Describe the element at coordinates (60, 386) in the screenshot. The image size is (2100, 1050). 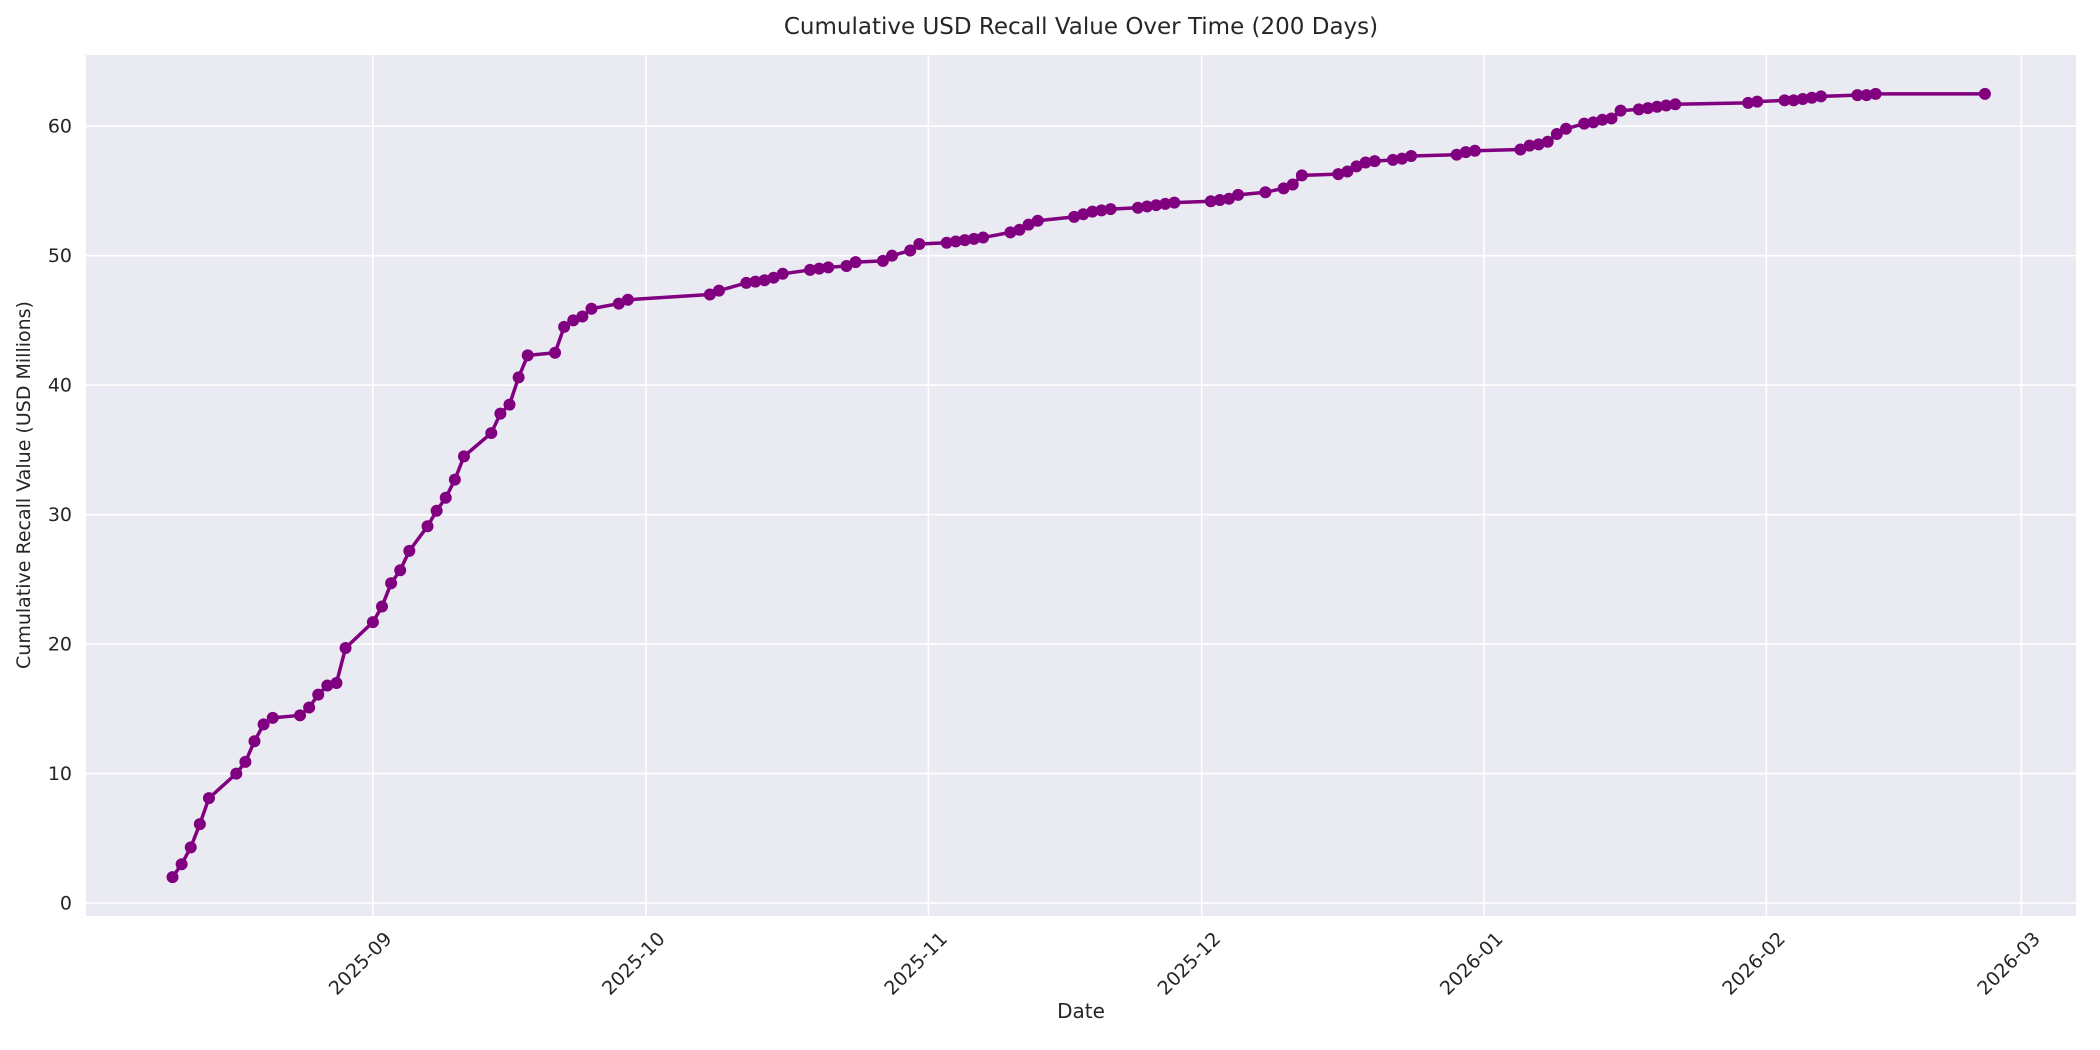
I see `y-tick-label: 40` at that location.